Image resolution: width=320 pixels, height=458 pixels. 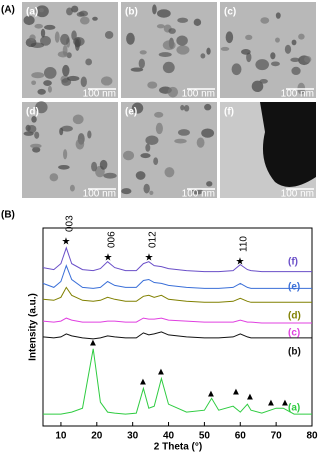 I want to click on series-label: (e), so click(x=294, y=287).